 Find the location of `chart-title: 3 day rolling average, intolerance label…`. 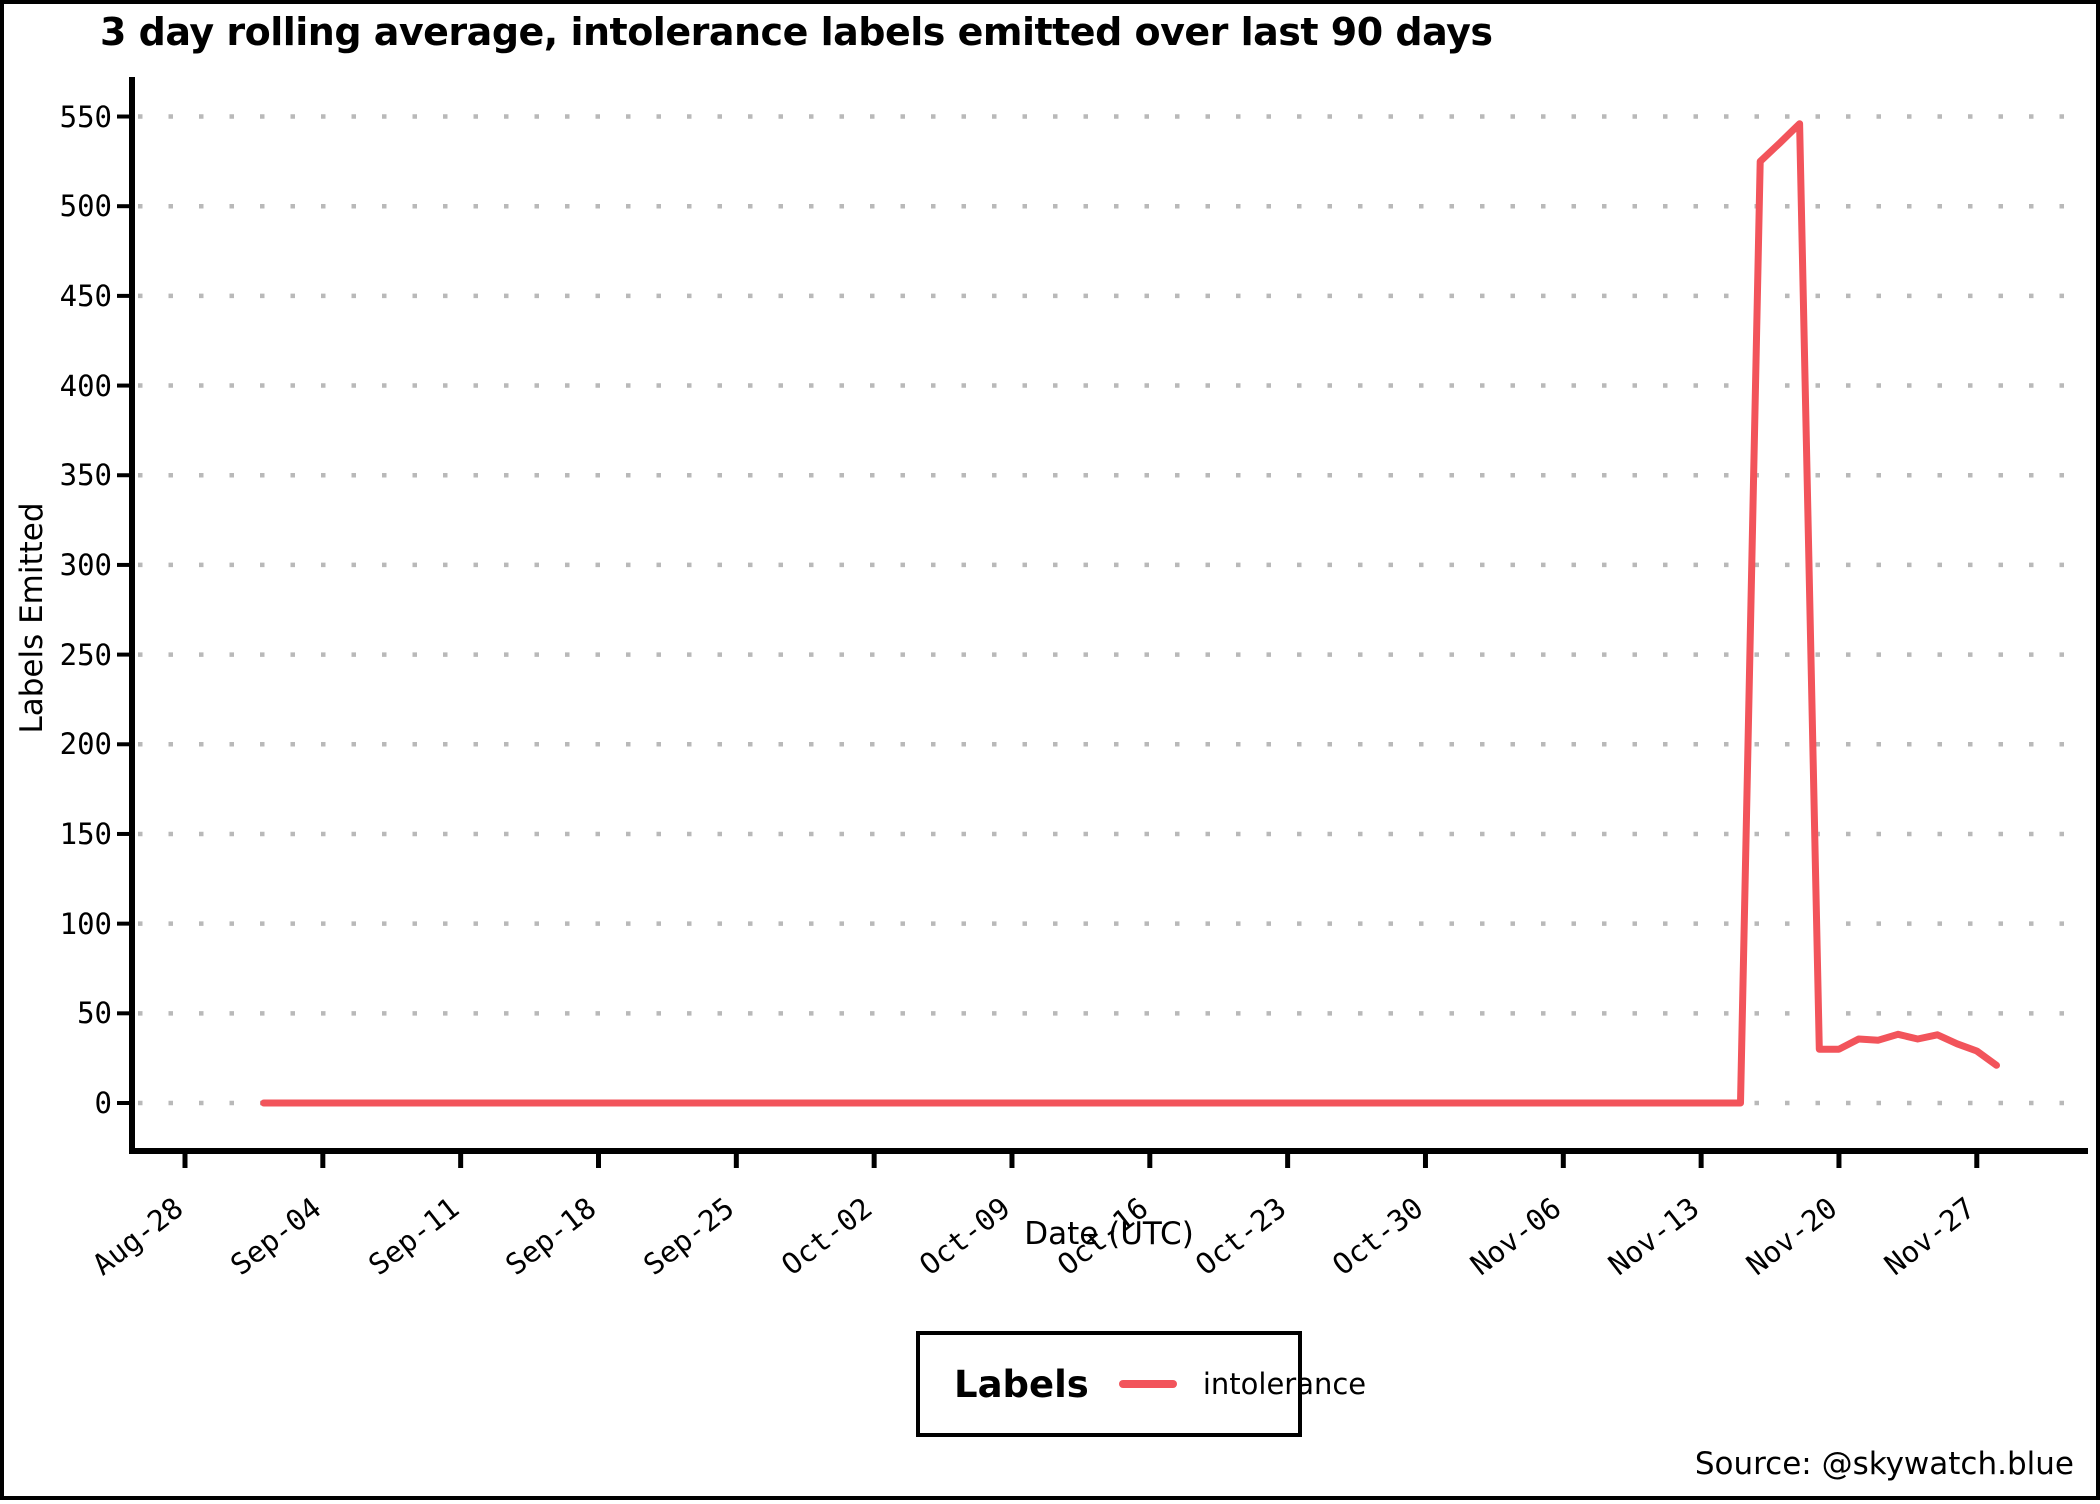

chart-title: 3 day rolling average, intolerance label… is located at coordinates (796, 32).